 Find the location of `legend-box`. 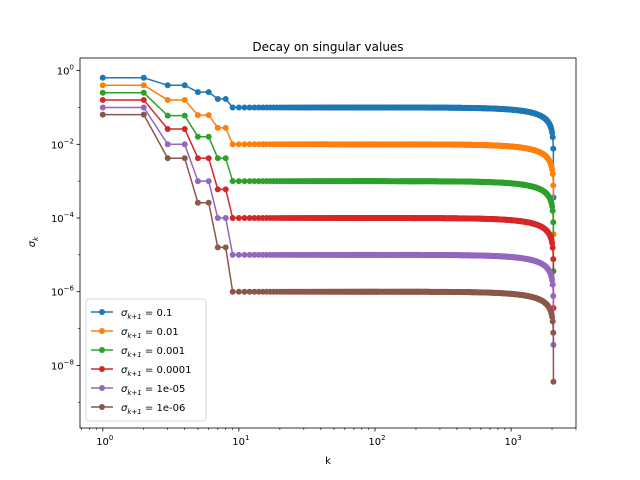

legend-box is located at coordinates (146, 360).